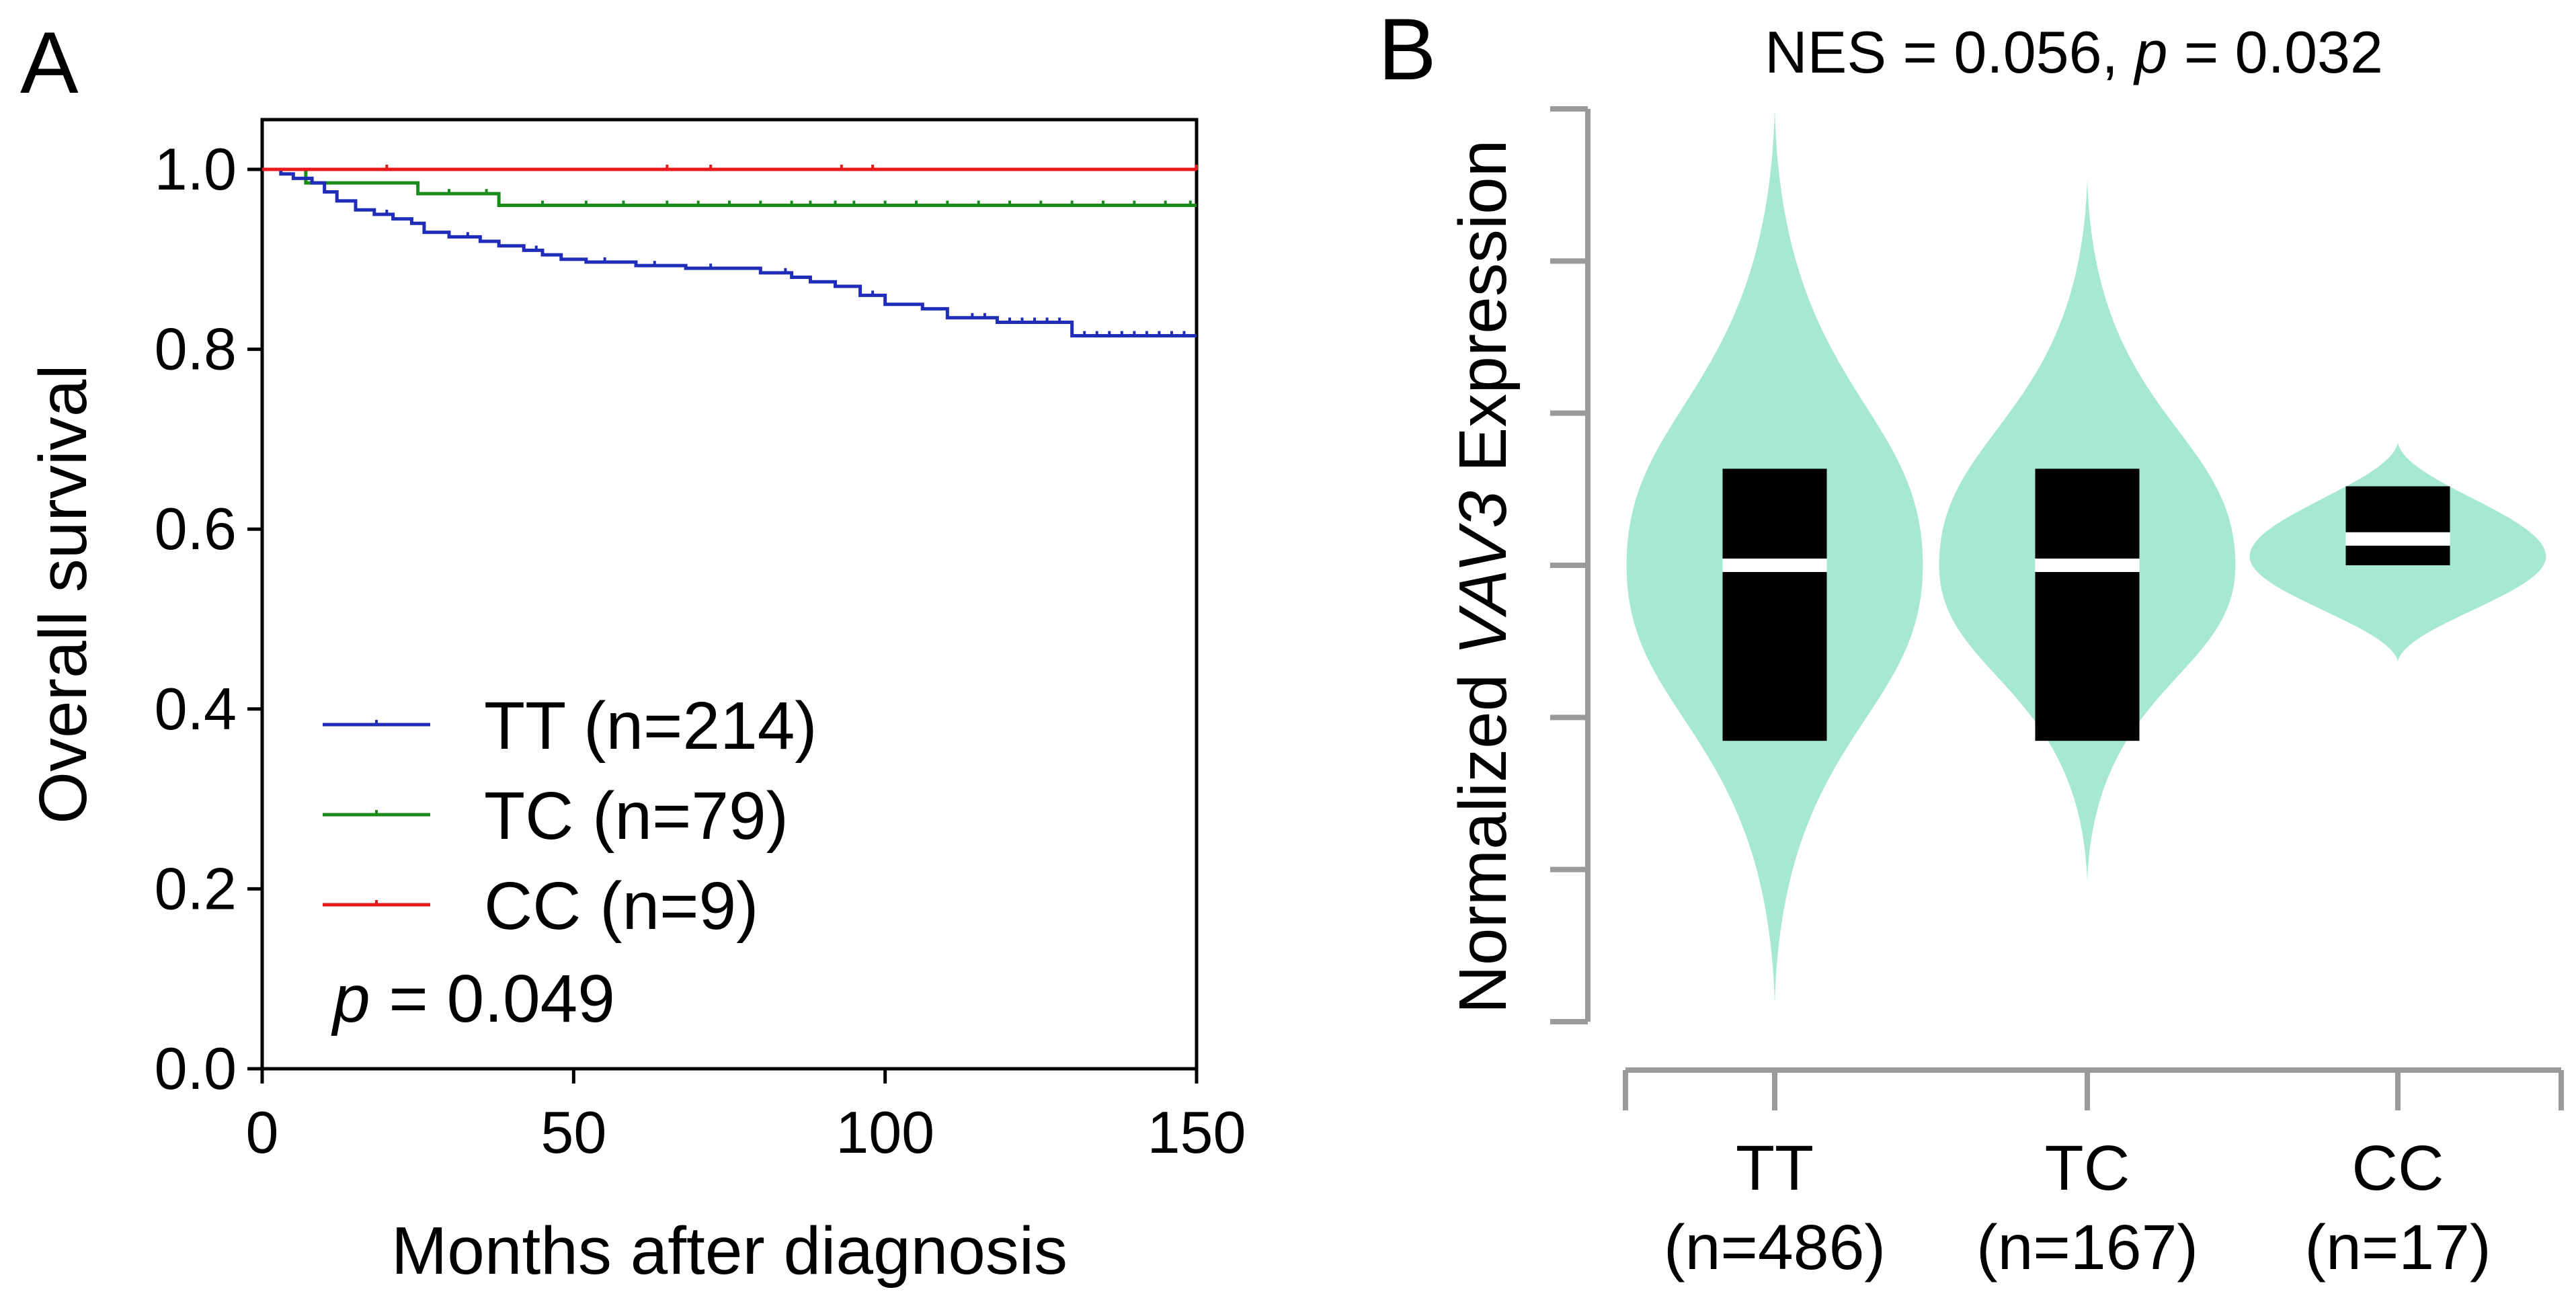 The width and height of the screenshot is (2576, 1304). What do you see at coordinates (1197, 1133) in the screenshot?
I see `km-x-tick-label-3: 150` at bounding box center [1197, 1133].